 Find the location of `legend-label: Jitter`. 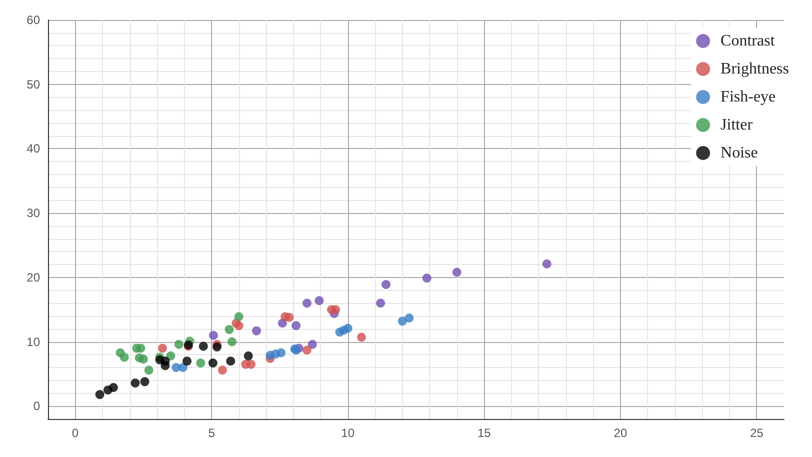

legend-label: Jitter is located at coordinates (737, 125).